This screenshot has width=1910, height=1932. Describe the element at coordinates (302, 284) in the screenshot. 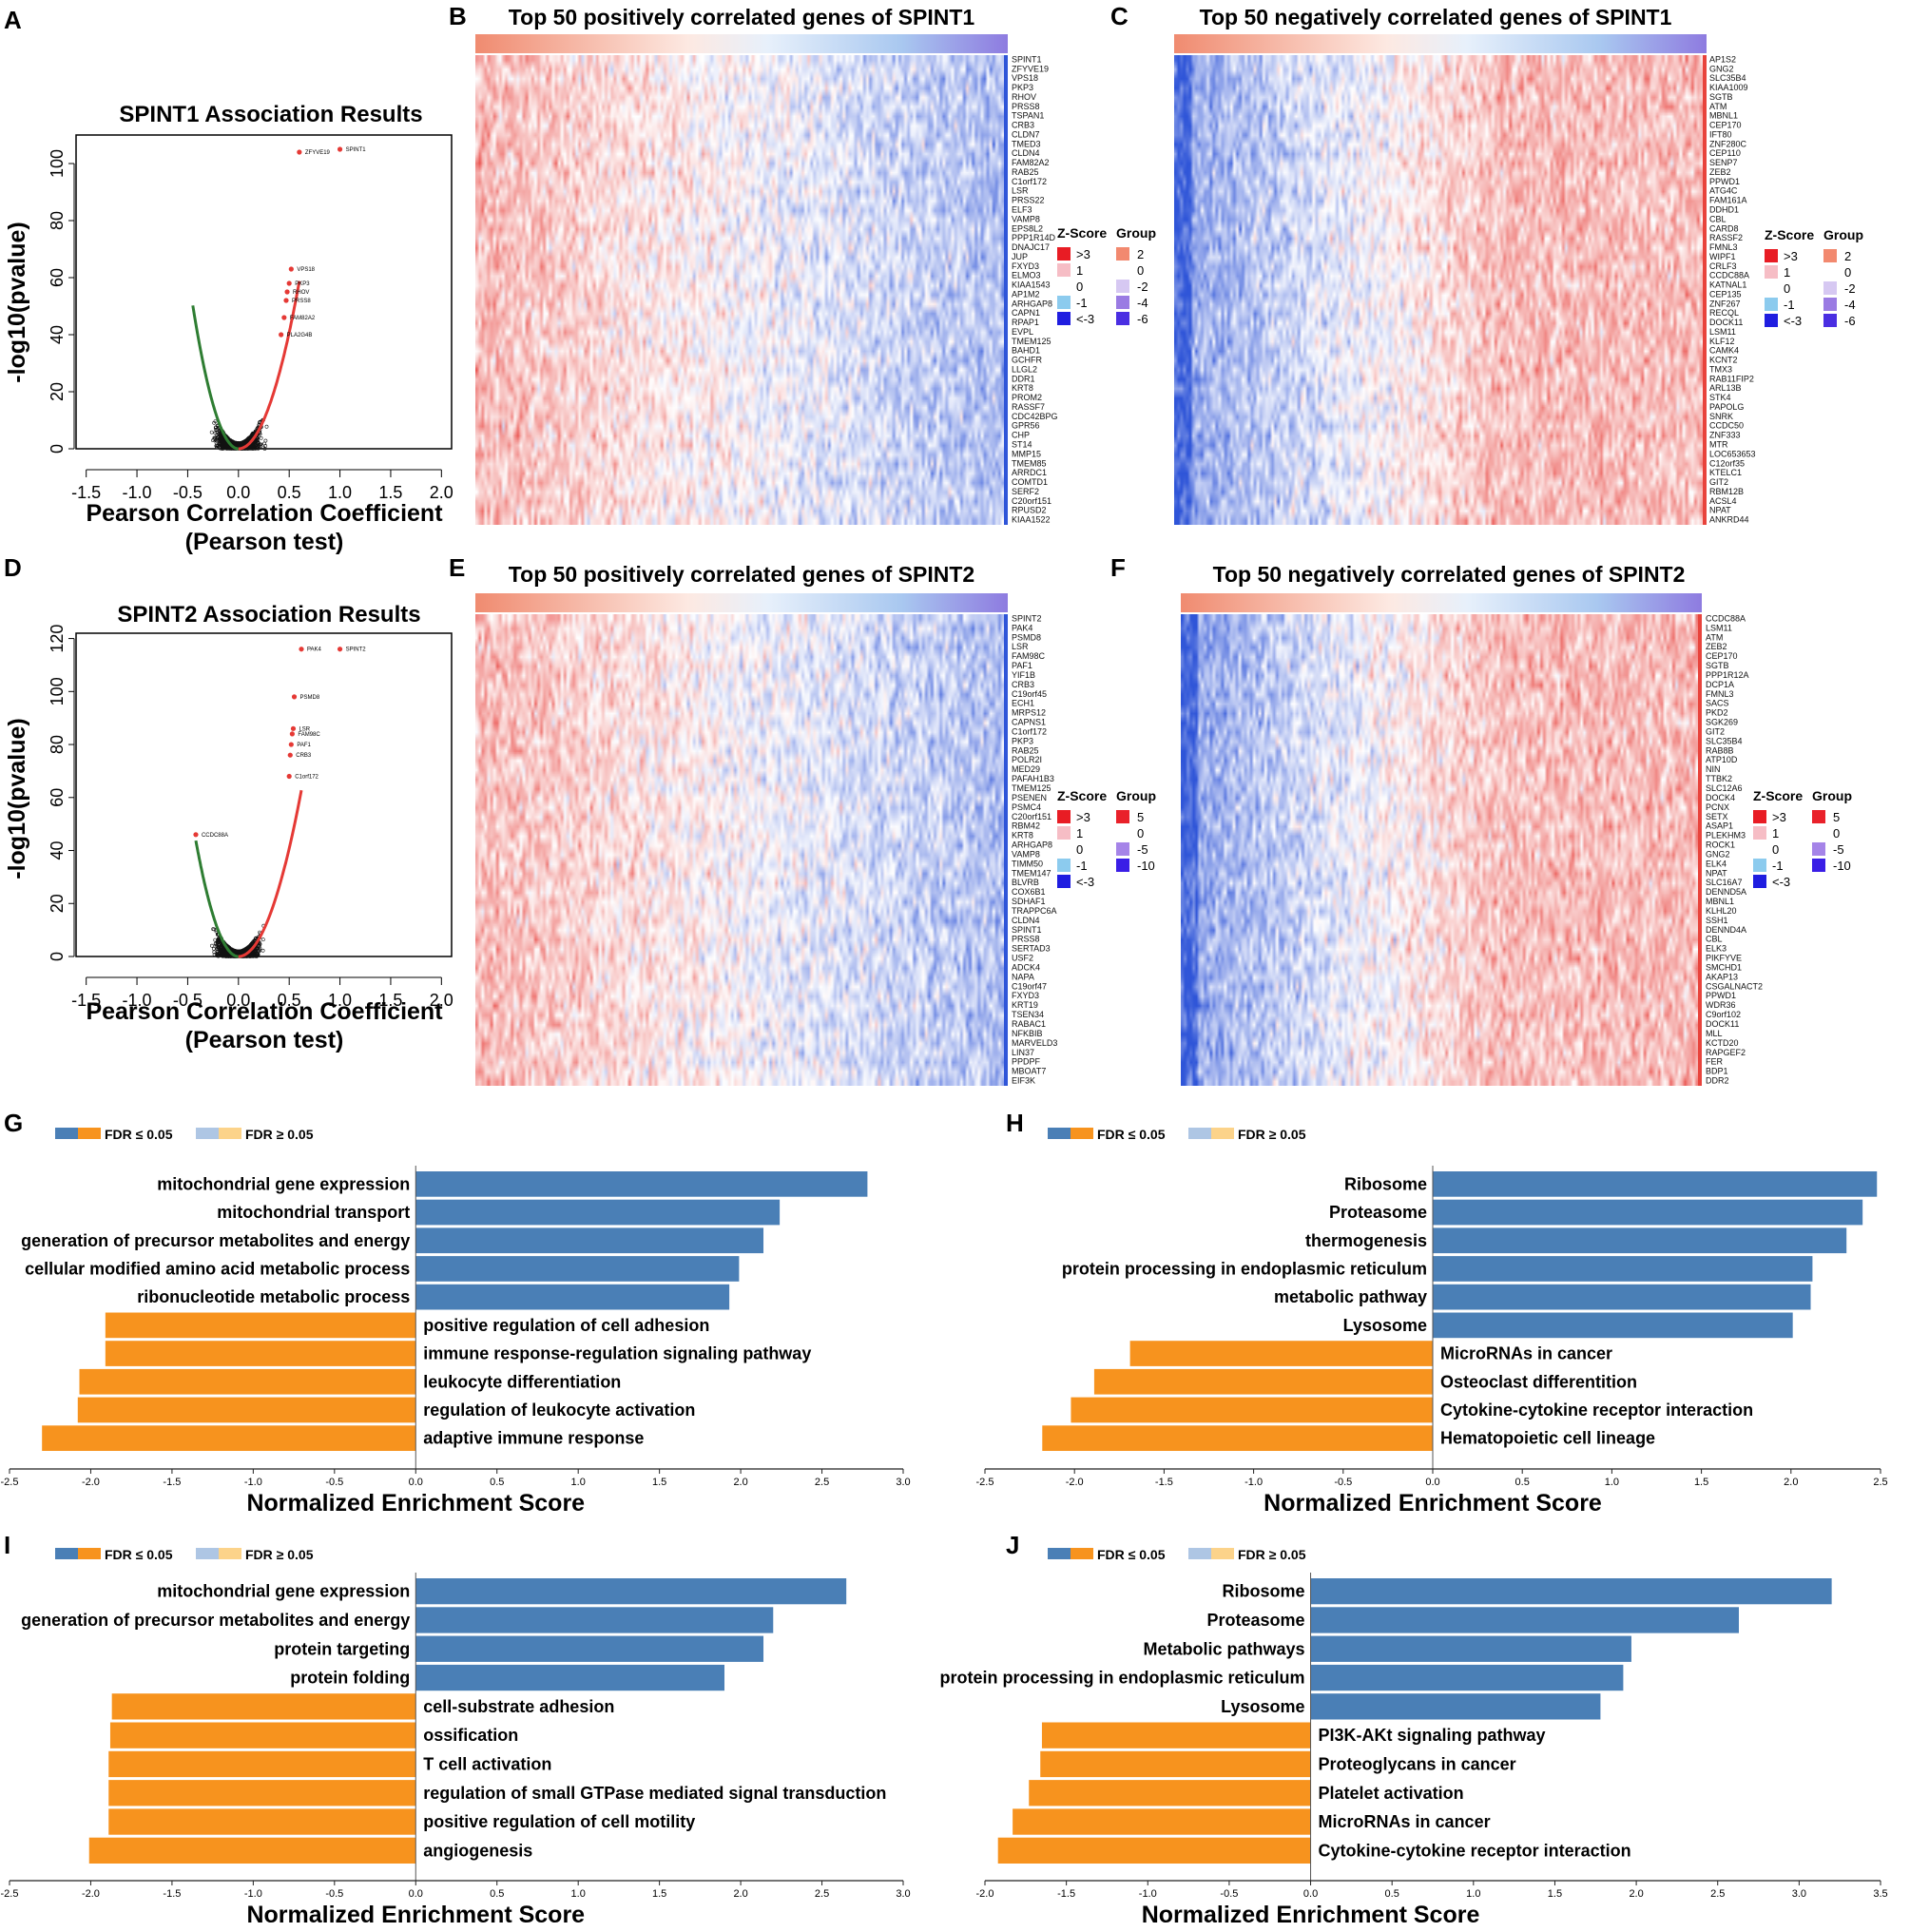

I see `volcano-highlight-label: PKP3` at that location.